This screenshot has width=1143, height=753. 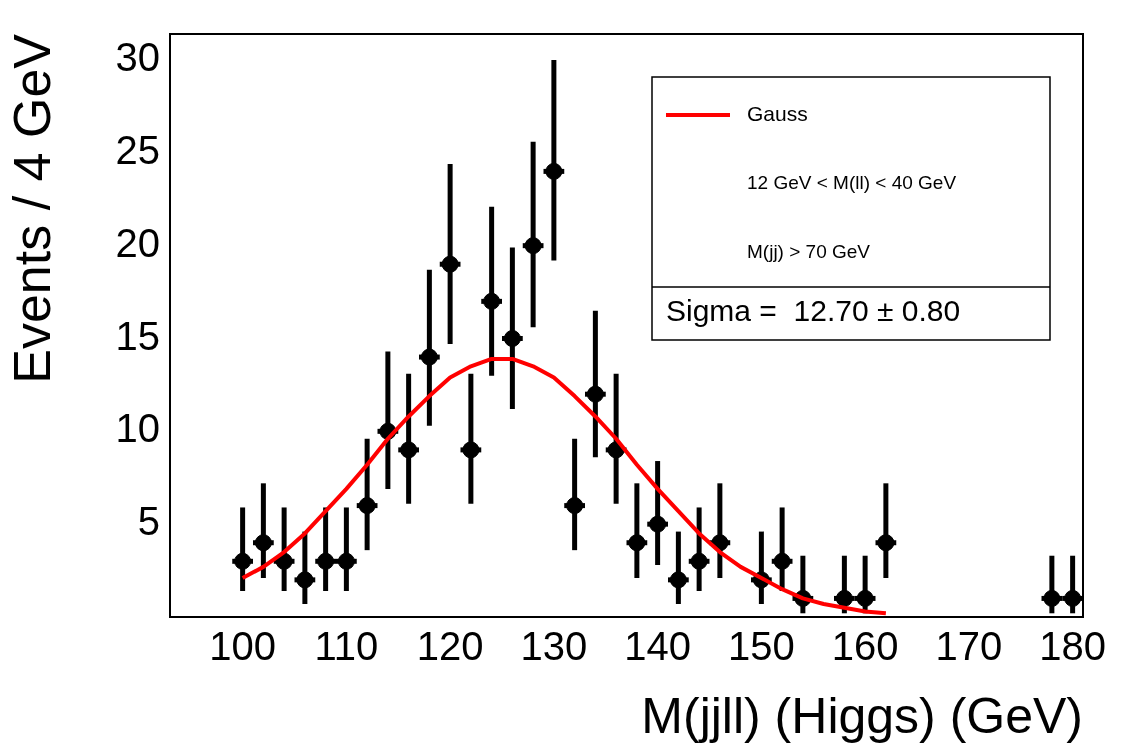 What do you see at coordinates (865, 646) in the screenshot?
I see `x-tick-label: 160` at bounding box center [865, 646].